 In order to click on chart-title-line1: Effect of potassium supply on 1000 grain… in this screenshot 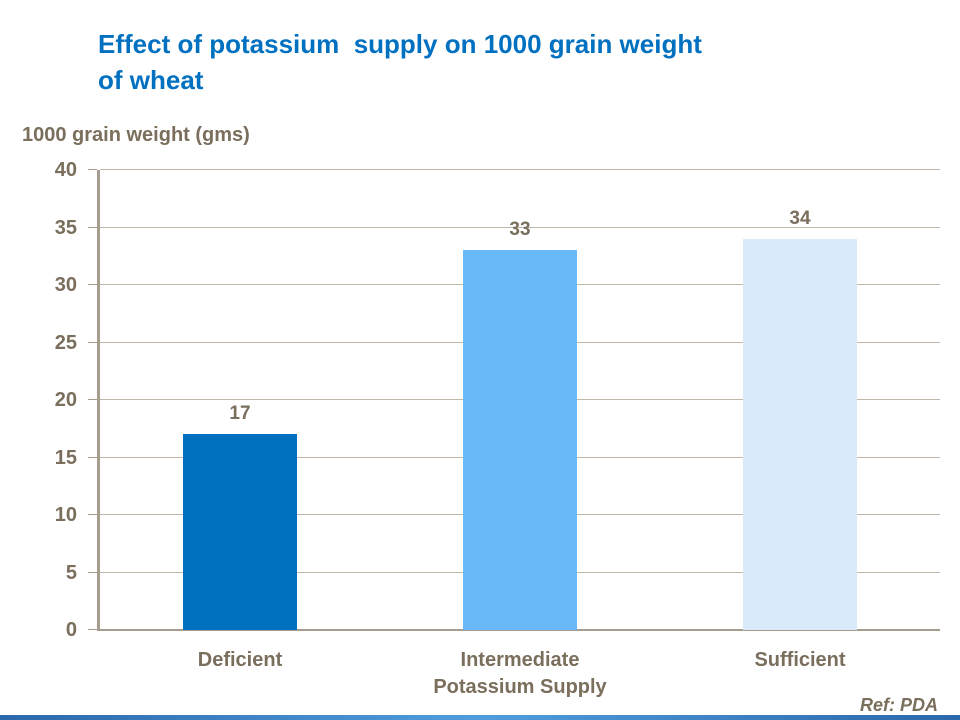, I will do `click(400, 44)`.